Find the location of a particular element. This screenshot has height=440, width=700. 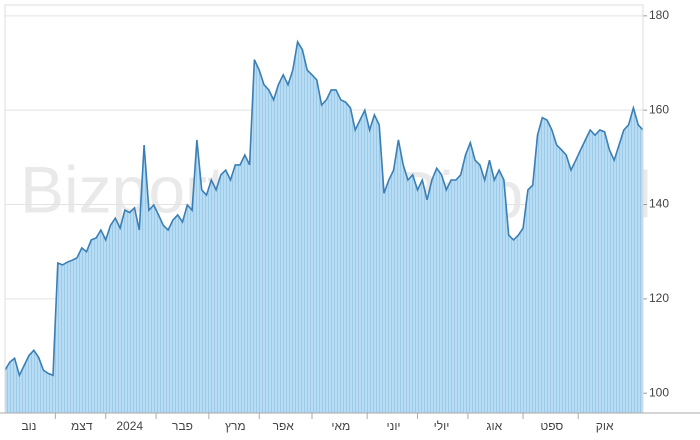

x-tick-label: אוג is located at coordinates (494, 426).